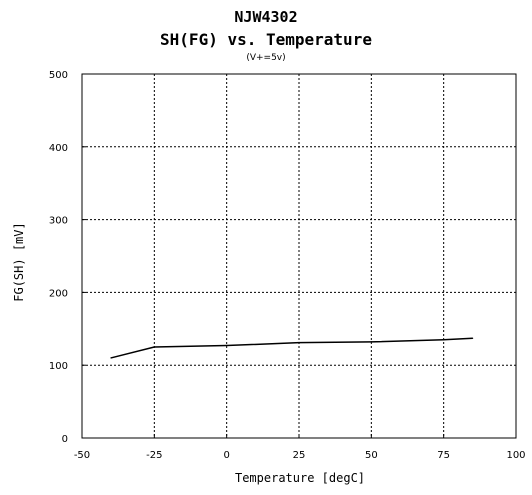 This screenshot has width=532, height=495. What do you see at coordinates (58, 148) in the screenshot?
I see `y-tick-label: 400` at bounding box center [58, 148].